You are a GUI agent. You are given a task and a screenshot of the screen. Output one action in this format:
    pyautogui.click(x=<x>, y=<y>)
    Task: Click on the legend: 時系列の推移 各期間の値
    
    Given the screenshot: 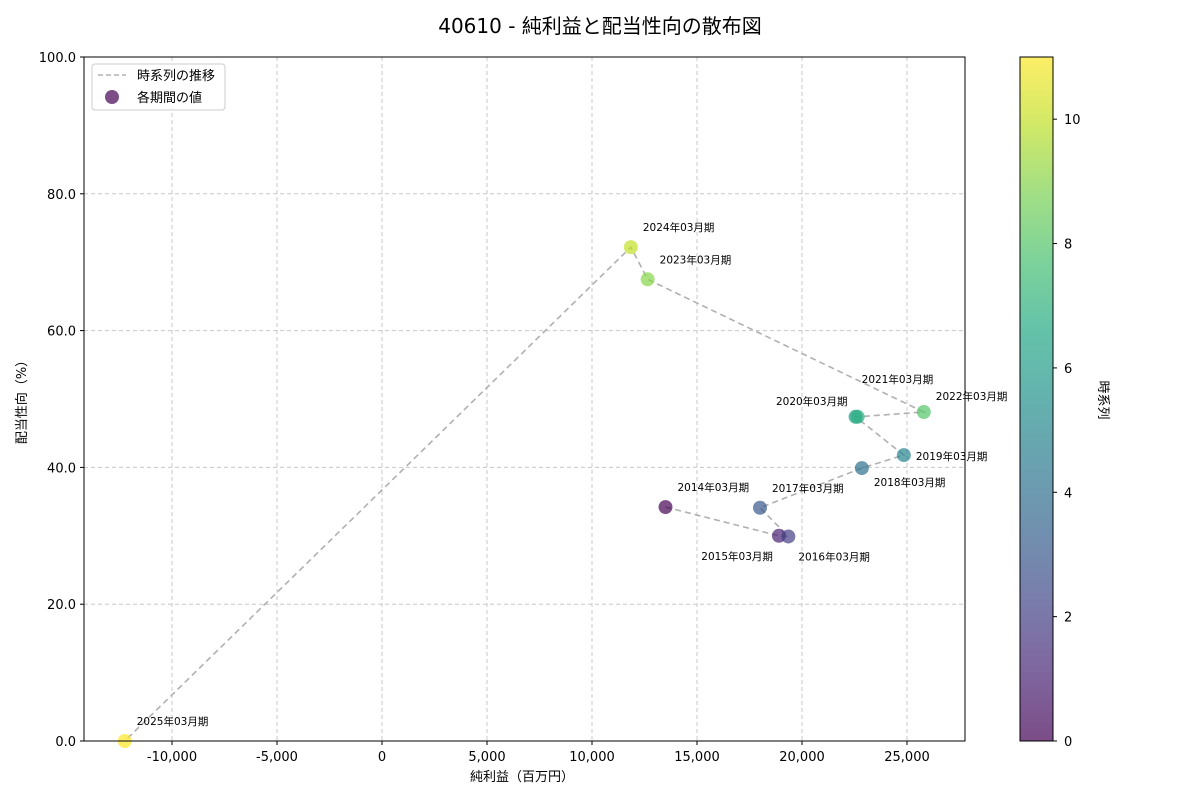 What is the action you would take?
    pyautogui.click(x=158, y=87)
    